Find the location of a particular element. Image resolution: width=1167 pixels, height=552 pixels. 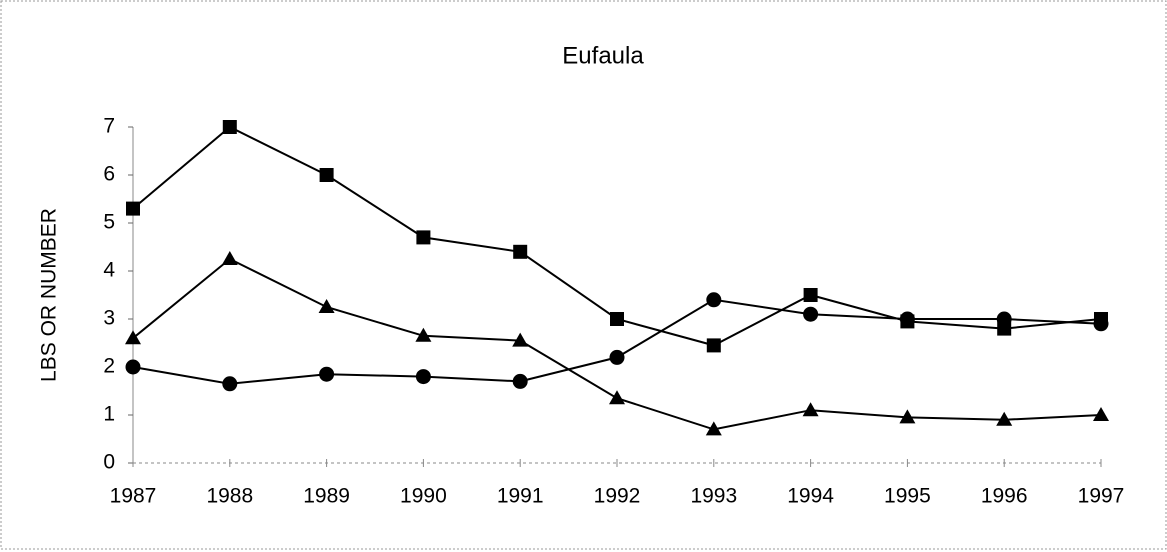

x-tick-label: 1997 is located at coordinates (1101, 496).